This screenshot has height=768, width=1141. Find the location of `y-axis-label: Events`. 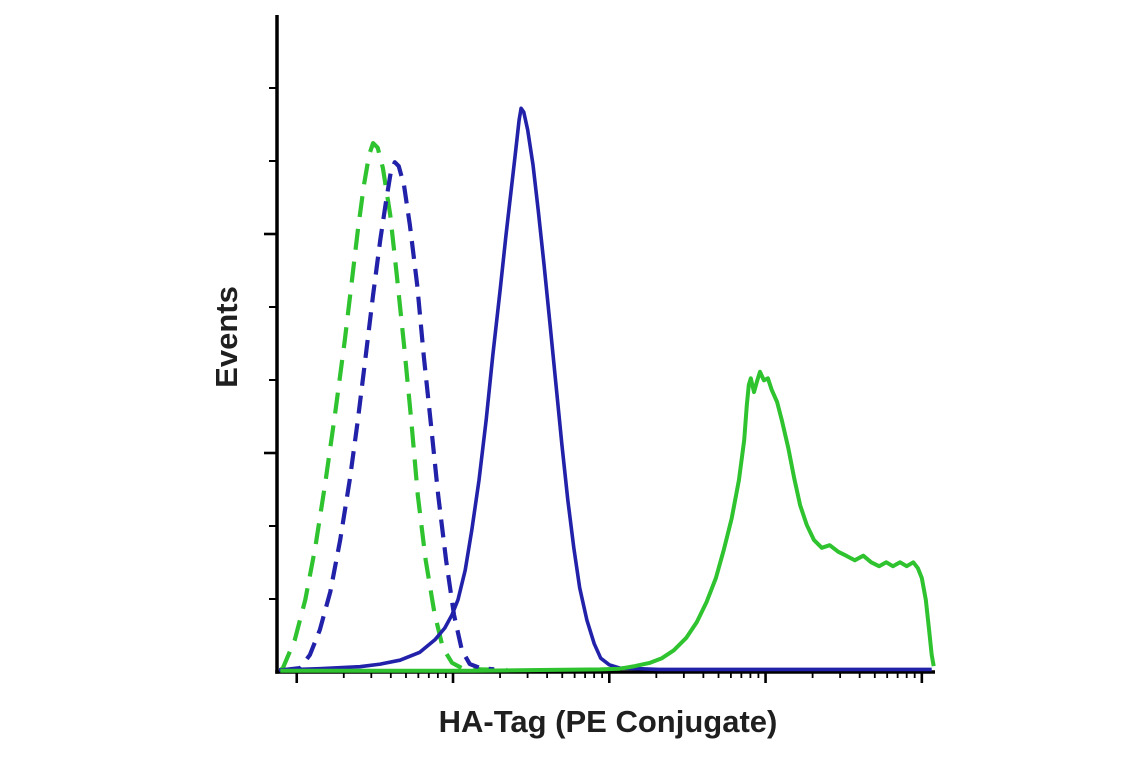

y-axis-label: Events is located at coordinates (226, 337).